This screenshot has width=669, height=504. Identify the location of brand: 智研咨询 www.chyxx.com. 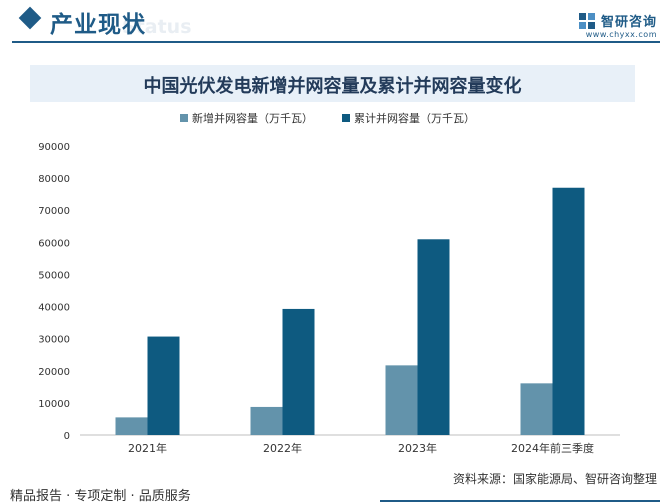
(617, 24).